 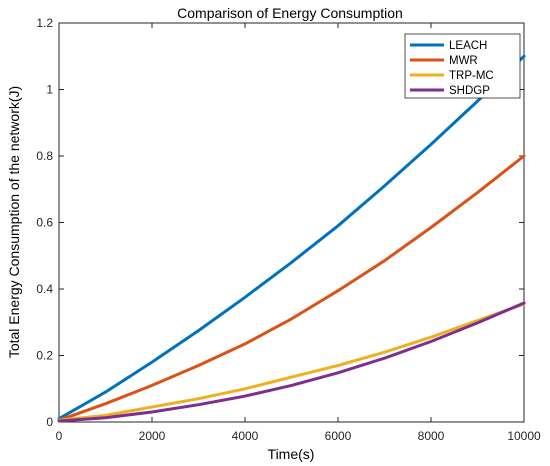 I want to click on x-tick-label: 10000, so click(x=524, y=436).